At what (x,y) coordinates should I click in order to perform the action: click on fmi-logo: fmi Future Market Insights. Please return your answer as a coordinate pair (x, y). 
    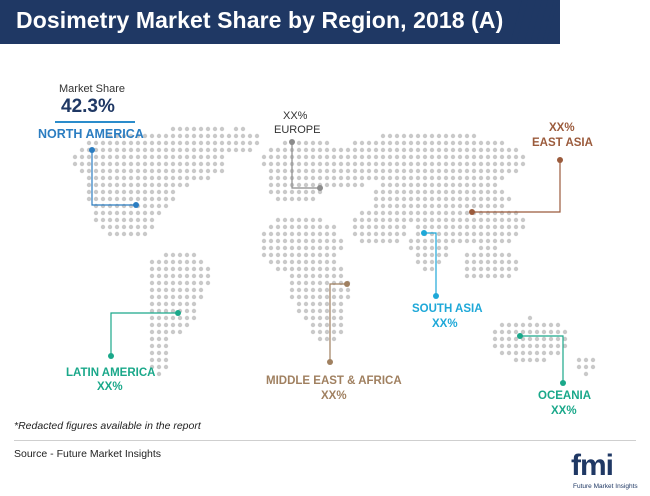
    Looking at the image, I should click on (606, 471).